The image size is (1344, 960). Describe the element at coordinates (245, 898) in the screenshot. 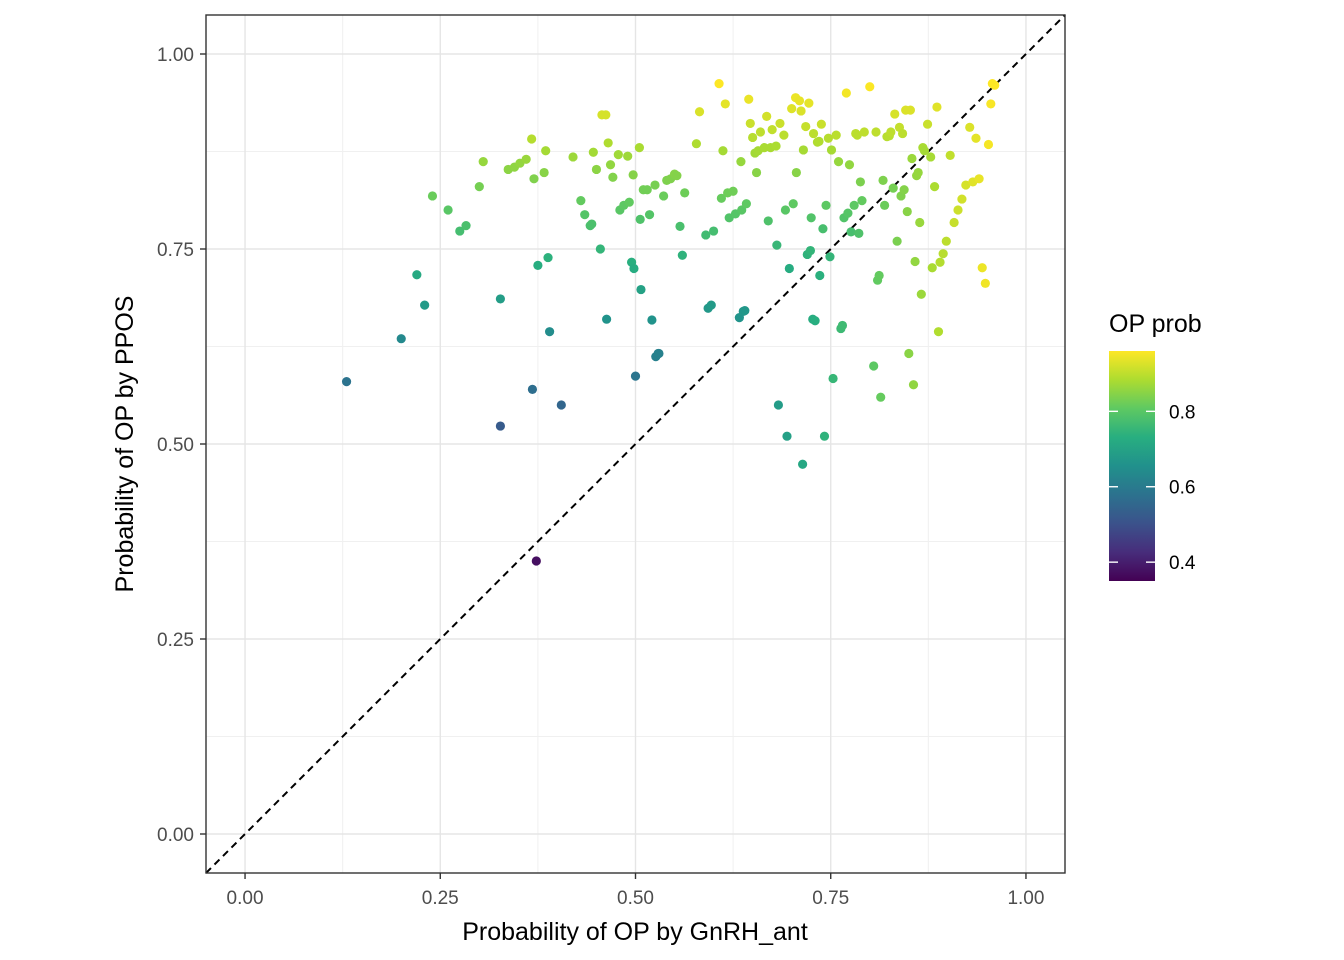

I see `x-tick-label: 0.00` at that location.